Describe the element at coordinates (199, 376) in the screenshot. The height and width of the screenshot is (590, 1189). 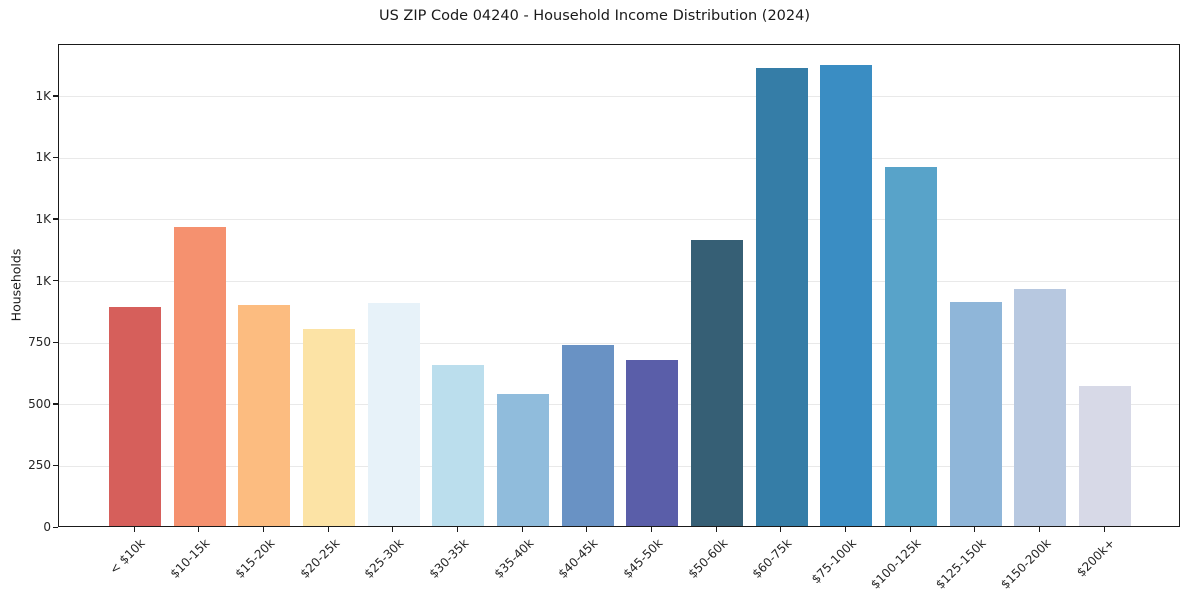
I see `bar-10-15k` at that location.